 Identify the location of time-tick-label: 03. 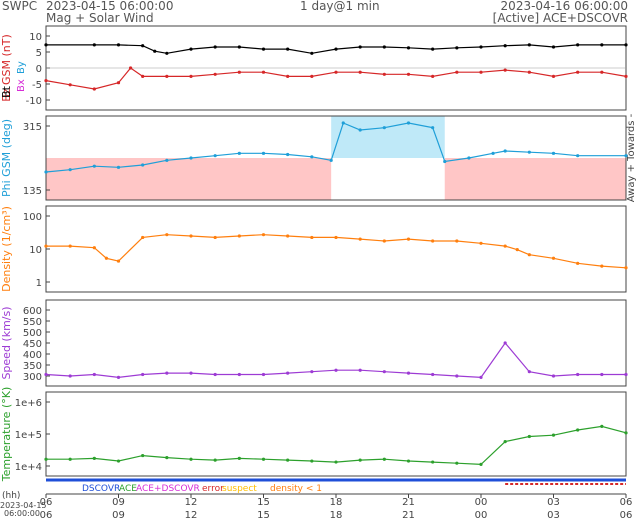
(553, 502).